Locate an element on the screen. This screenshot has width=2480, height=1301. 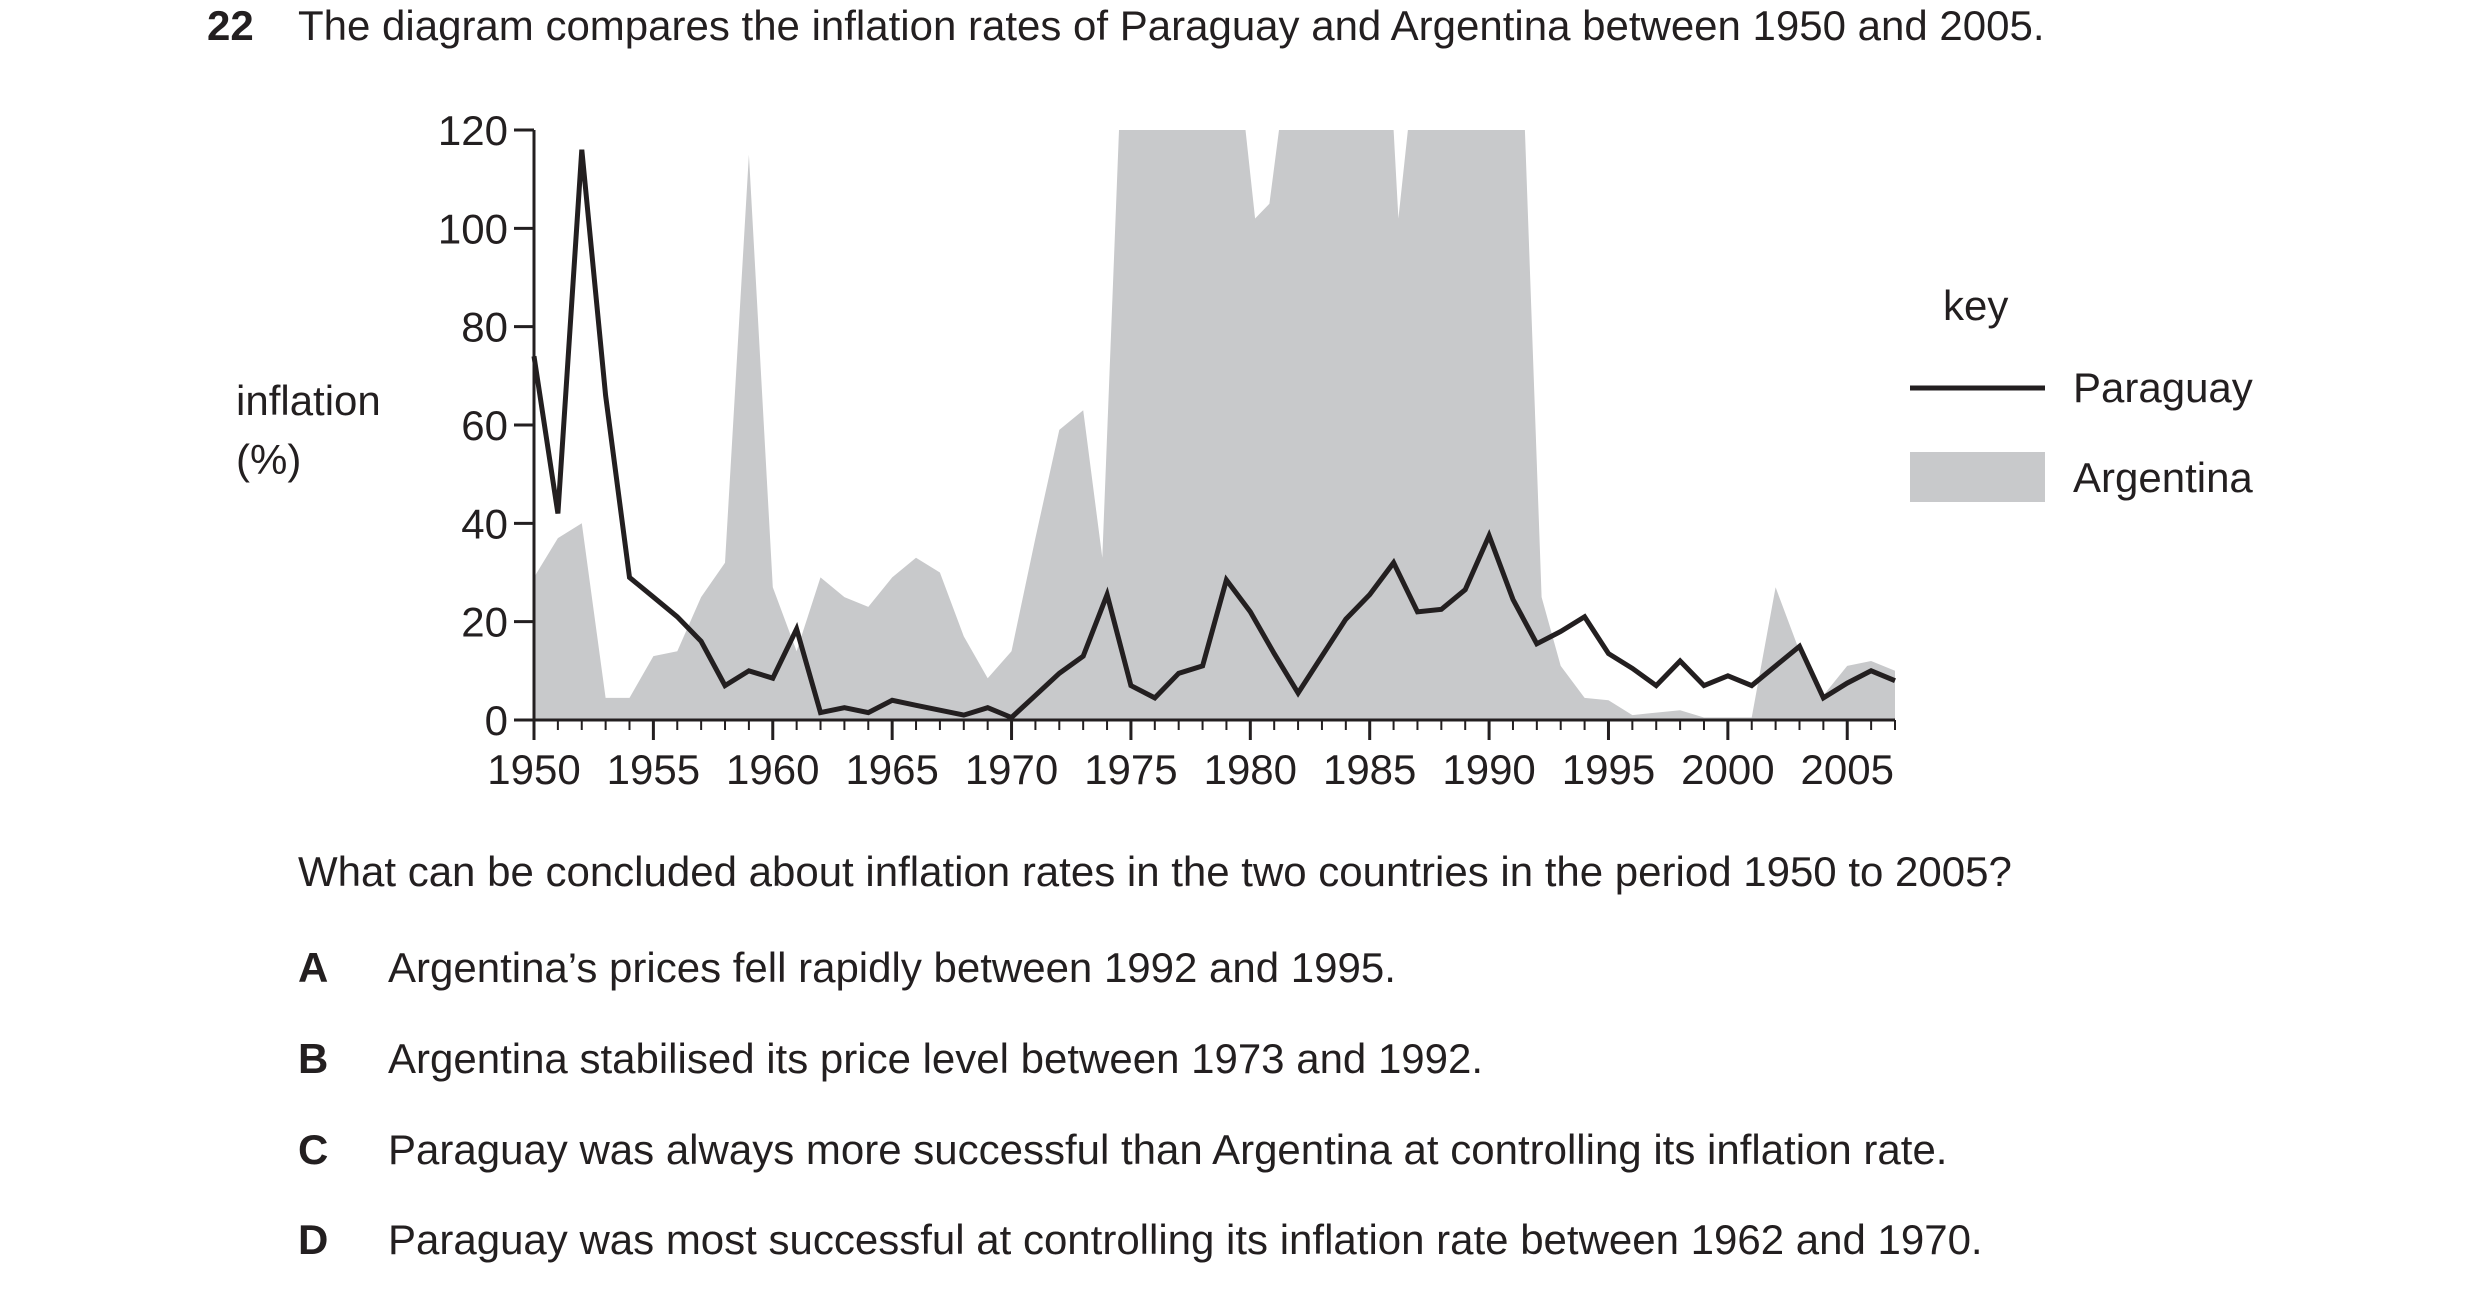
y-tick-label: 0 is located at coordinates (496, 720).